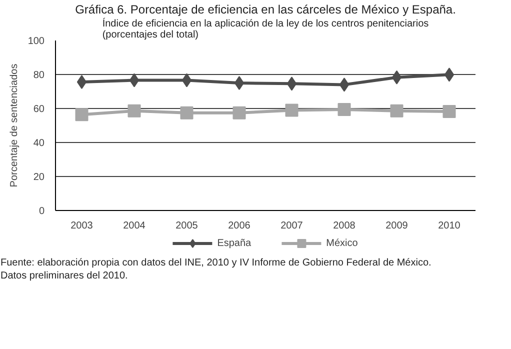 This screenshot has height=349, width=511. I want to click on x-tick-label: 2004, so click(134, 226).